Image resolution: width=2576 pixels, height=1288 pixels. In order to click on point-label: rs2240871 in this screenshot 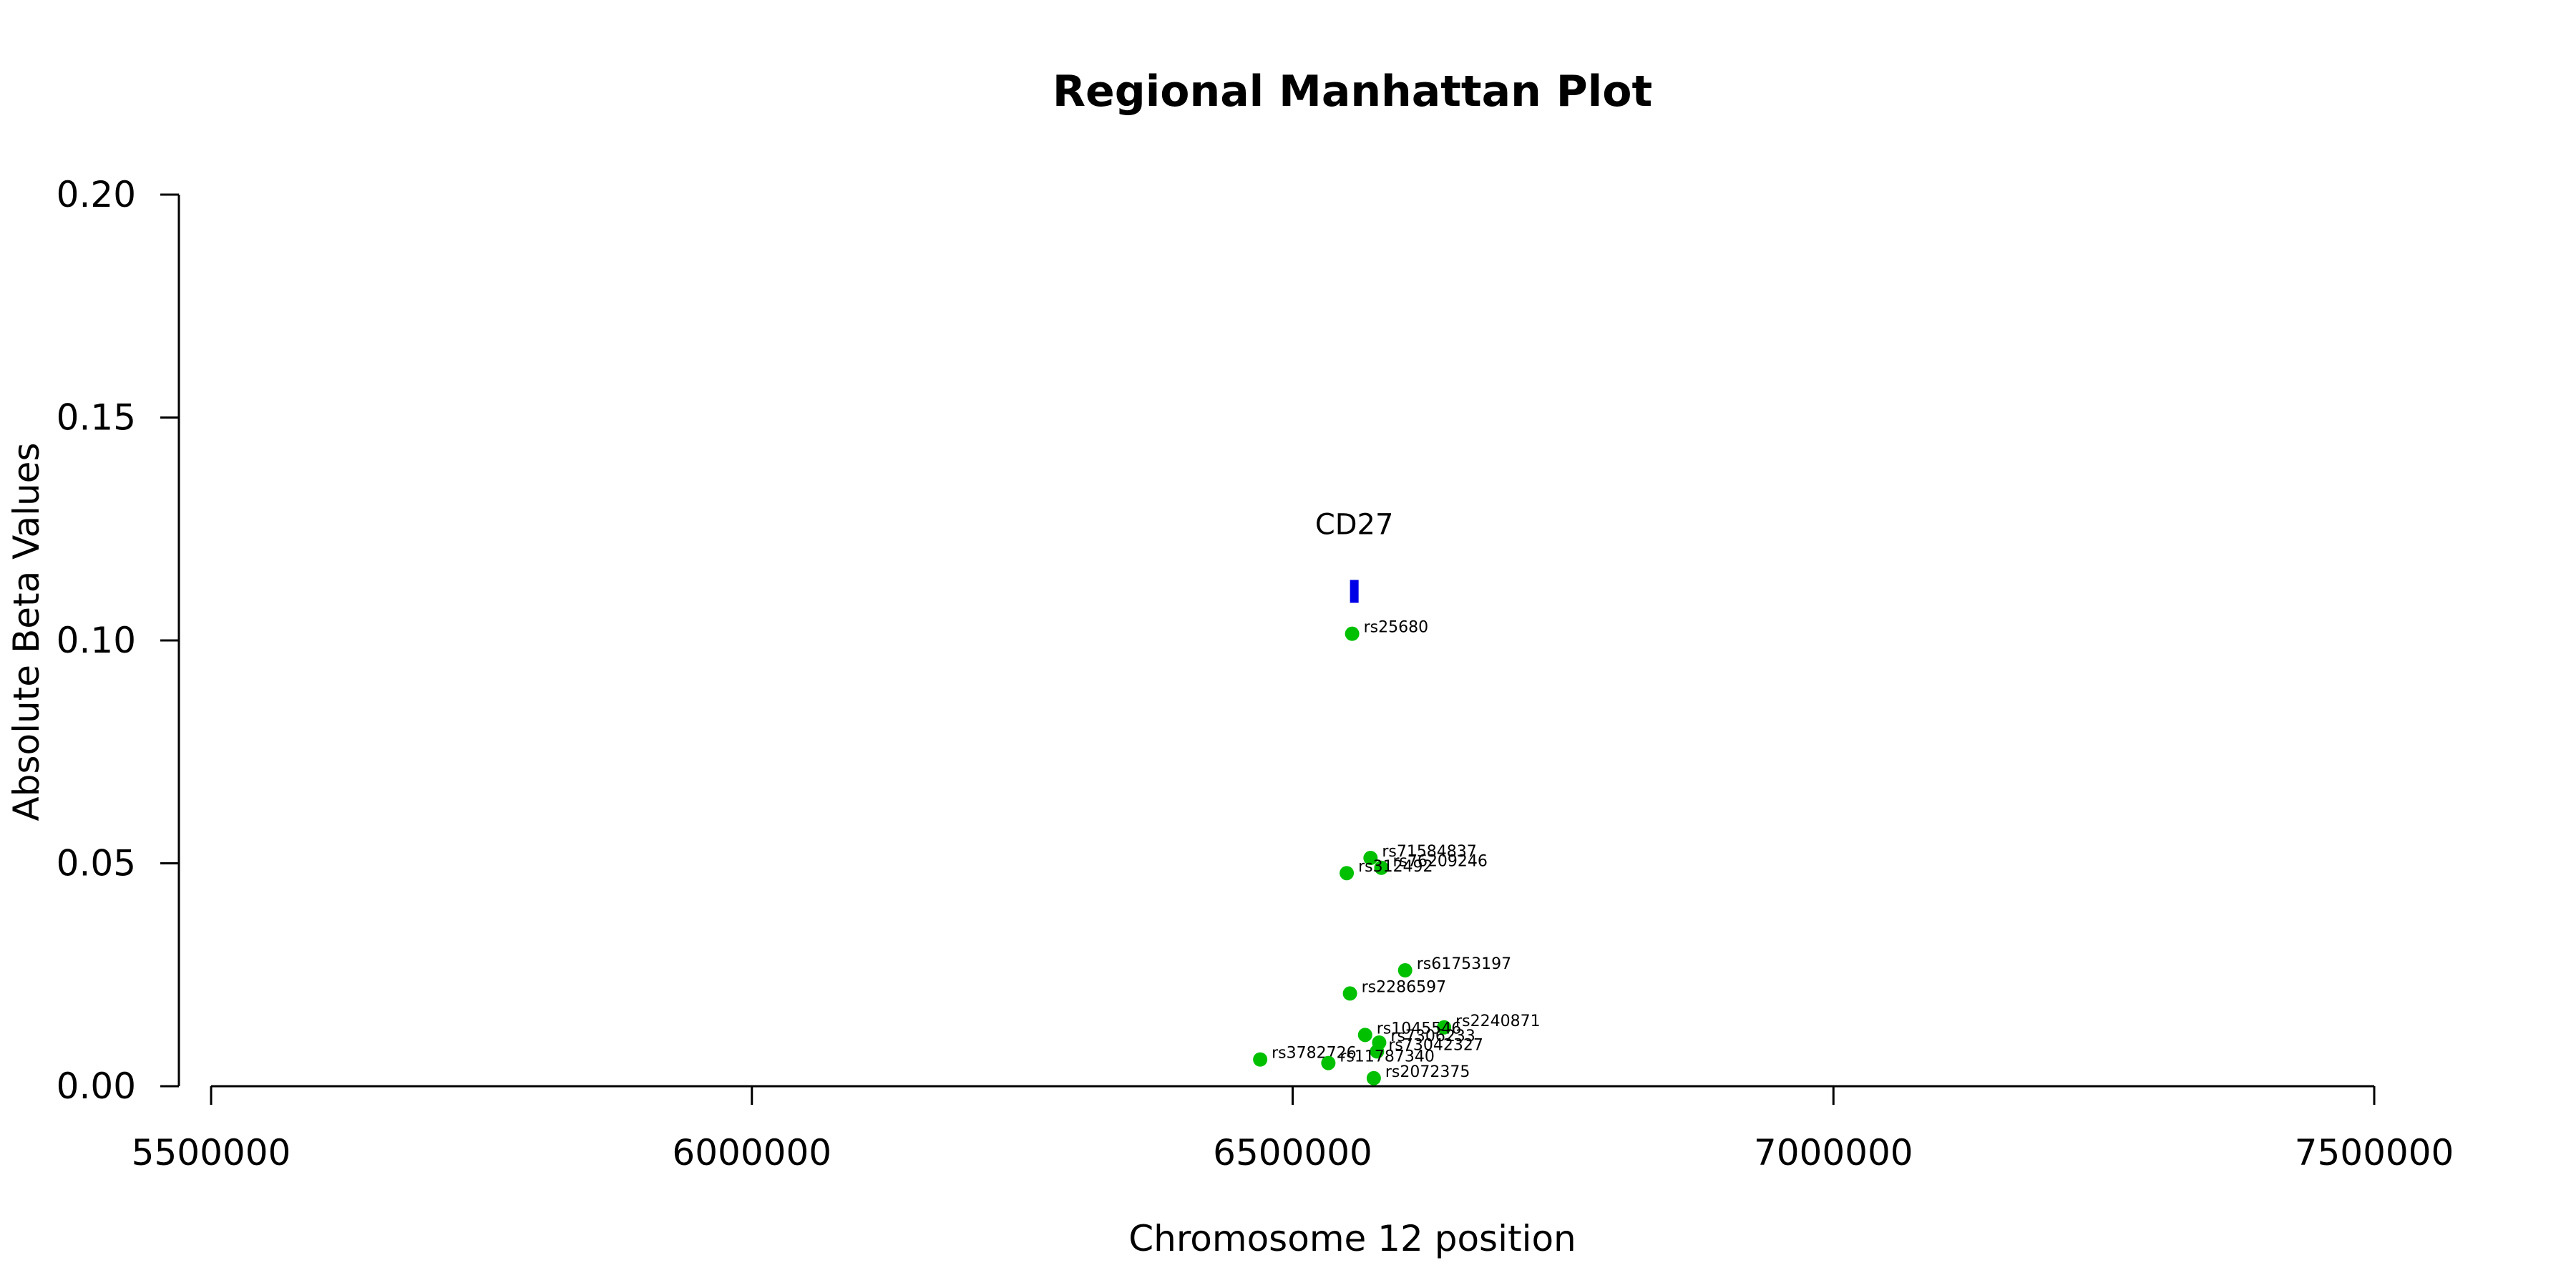, I will do `click(1497, 1021)`.